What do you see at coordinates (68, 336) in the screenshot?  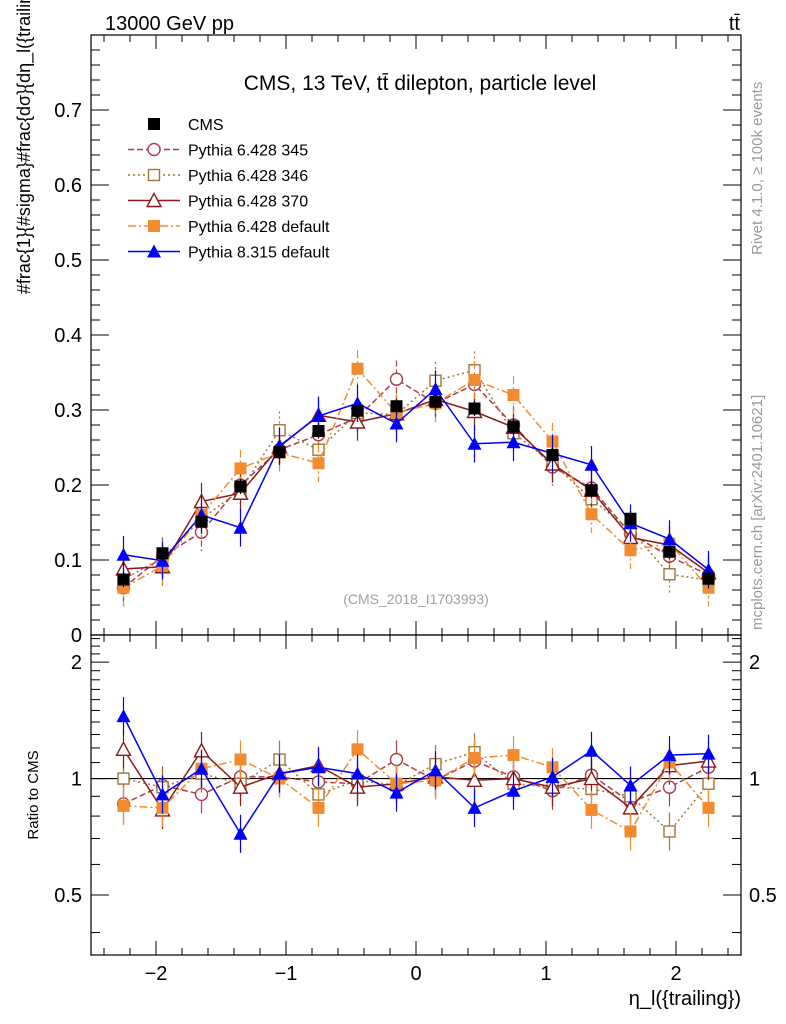 I see `y-tick-label: 0.4` at bounding box center [68, 336].